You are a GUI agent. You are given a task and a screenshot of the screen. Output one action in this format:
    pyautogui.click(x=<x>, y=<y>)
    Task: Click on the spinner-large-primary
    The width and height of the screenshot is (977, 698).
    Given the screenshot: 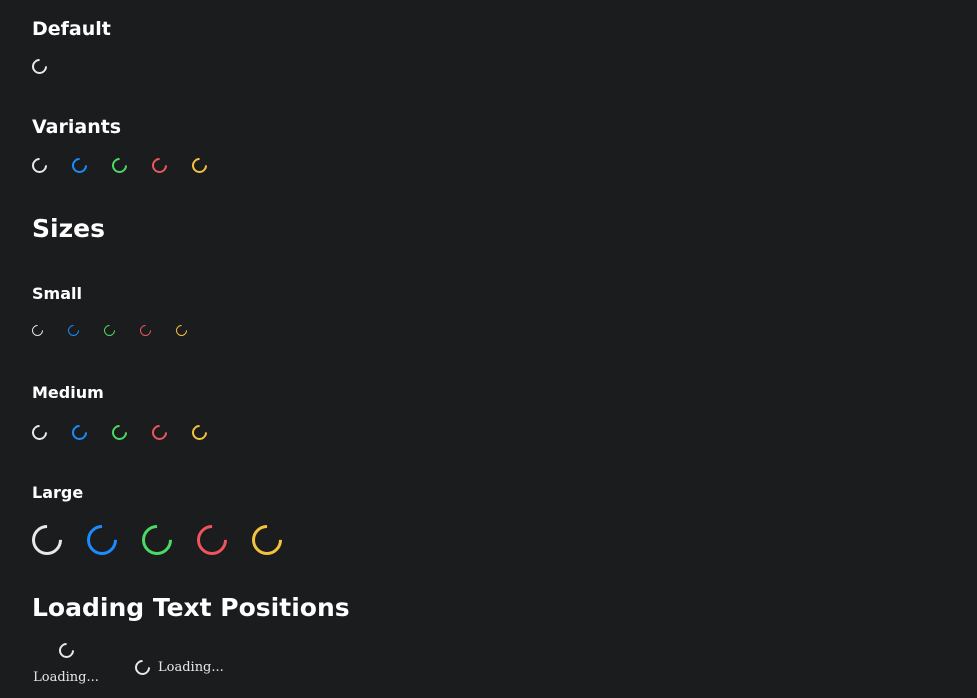 What is the action you would take?
    pyautogui.click(x=102, y=540)
    